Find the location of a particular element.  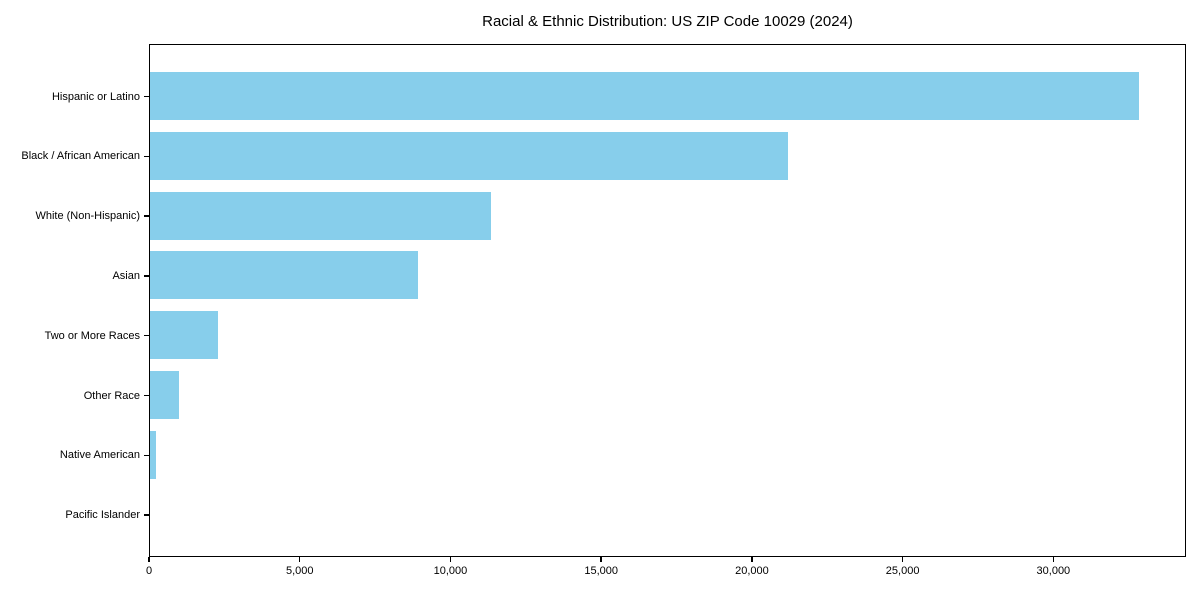

bar-other-race is located at coordinates (164, 395).